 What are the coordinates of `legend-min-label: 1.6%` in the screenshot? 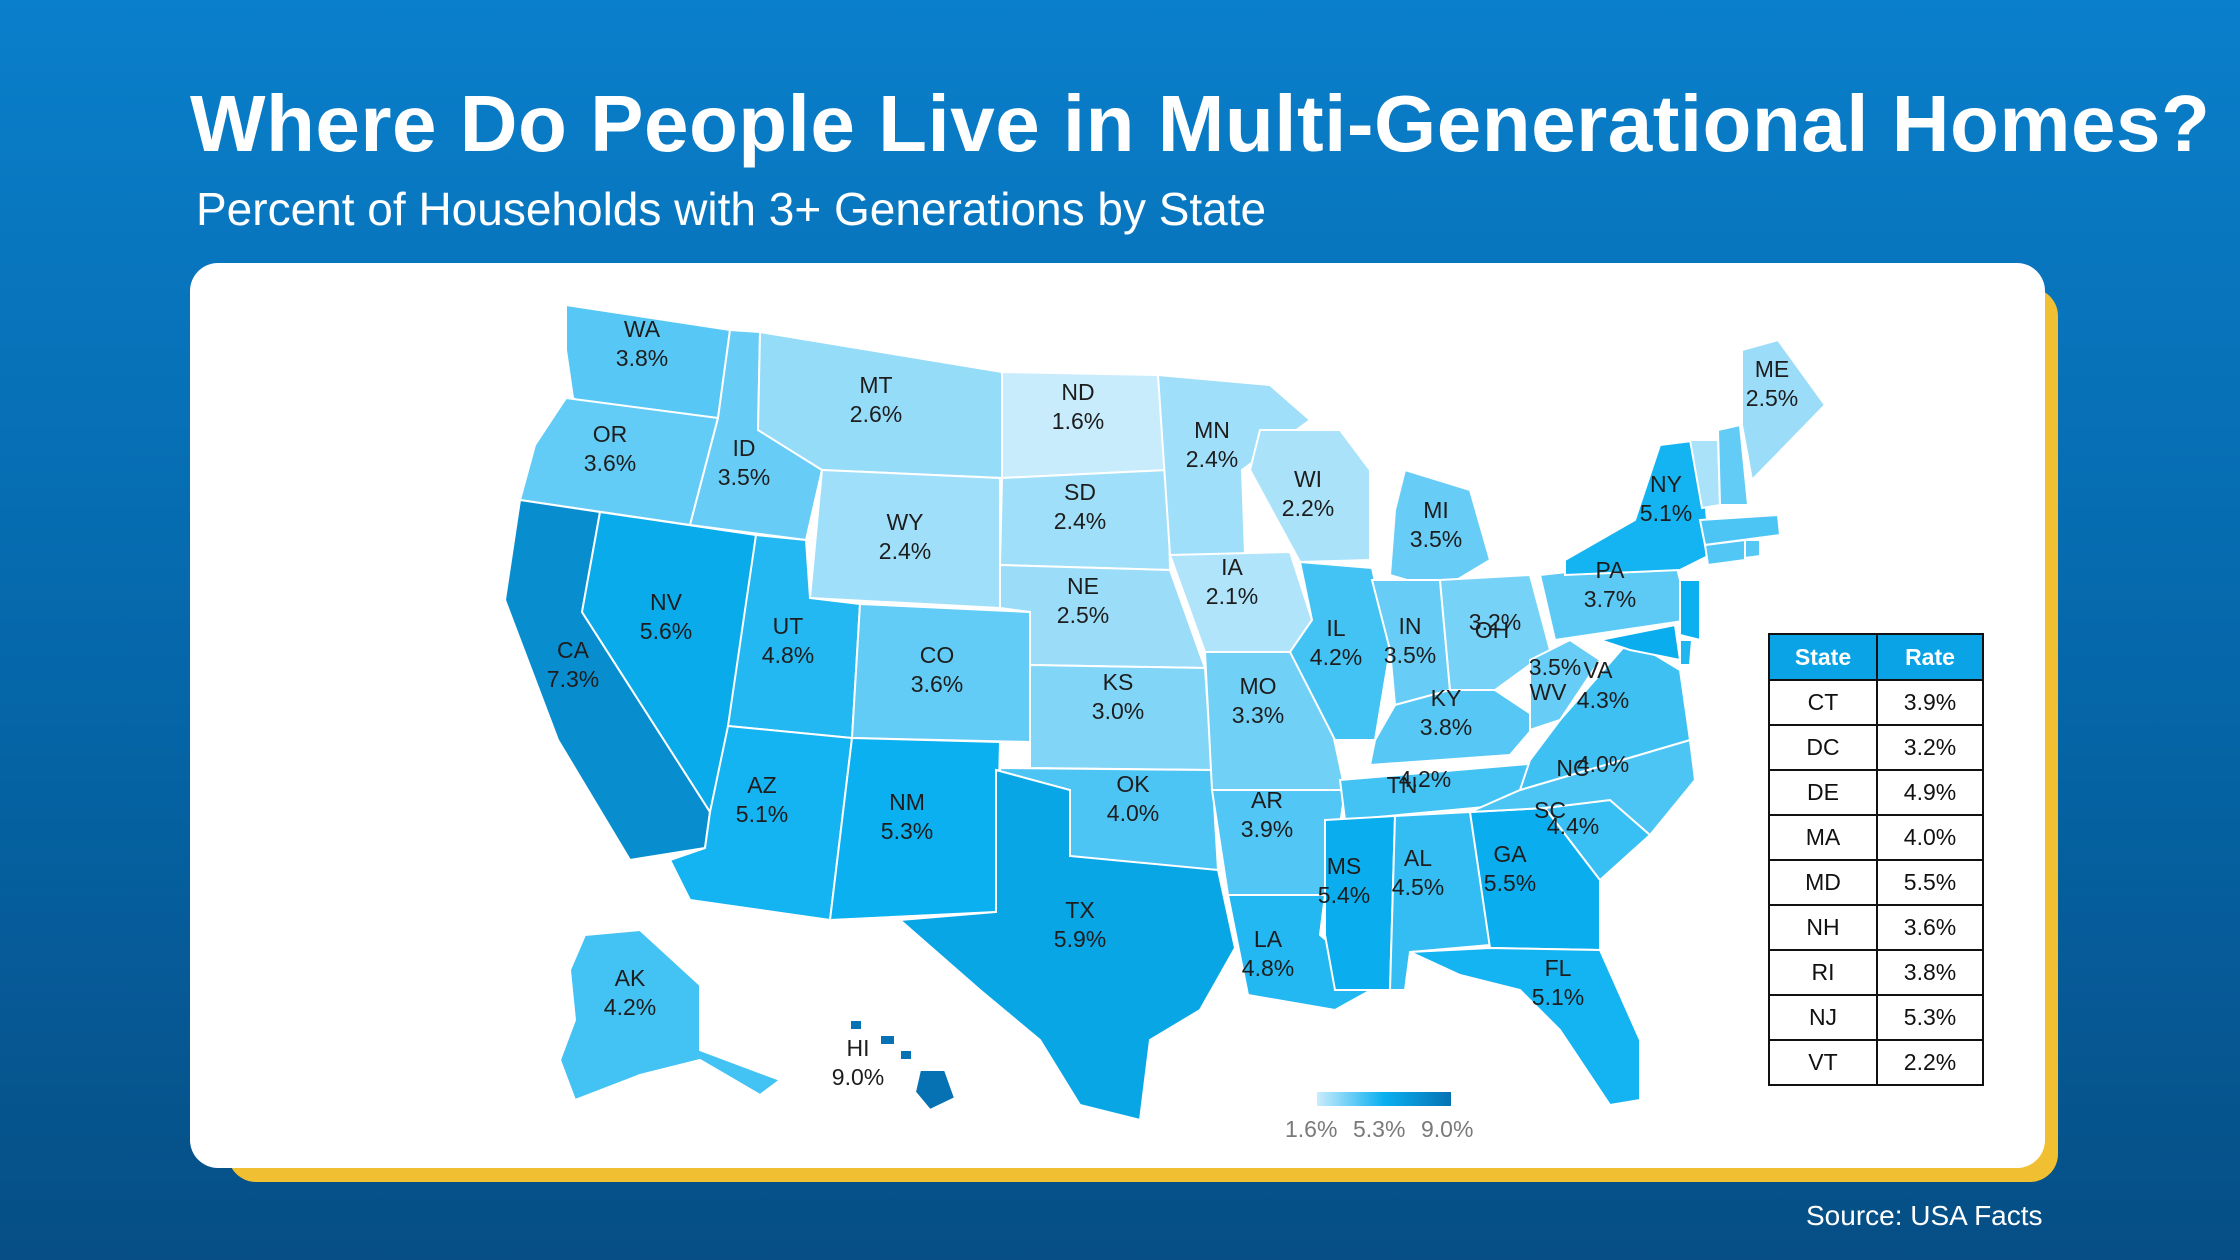 It's located at (1311, 1129).